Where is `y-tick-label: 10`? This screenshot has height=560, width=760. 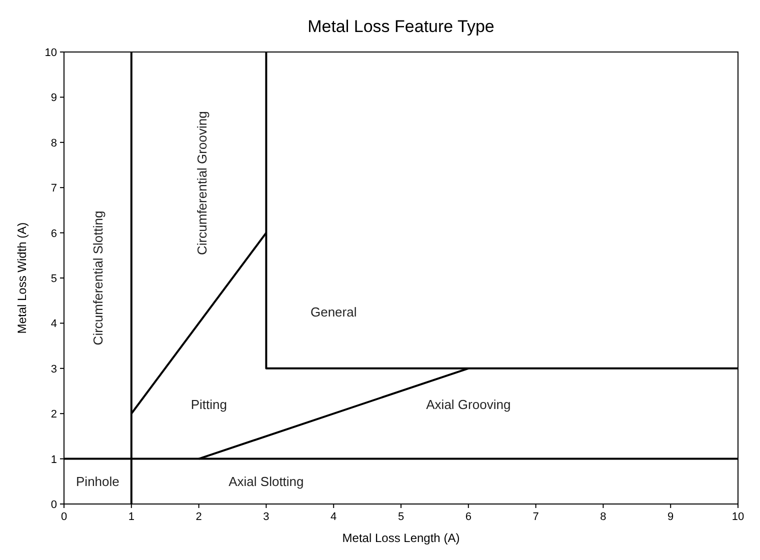 y-tick-label: 10 is located at coordinates (50, 53).